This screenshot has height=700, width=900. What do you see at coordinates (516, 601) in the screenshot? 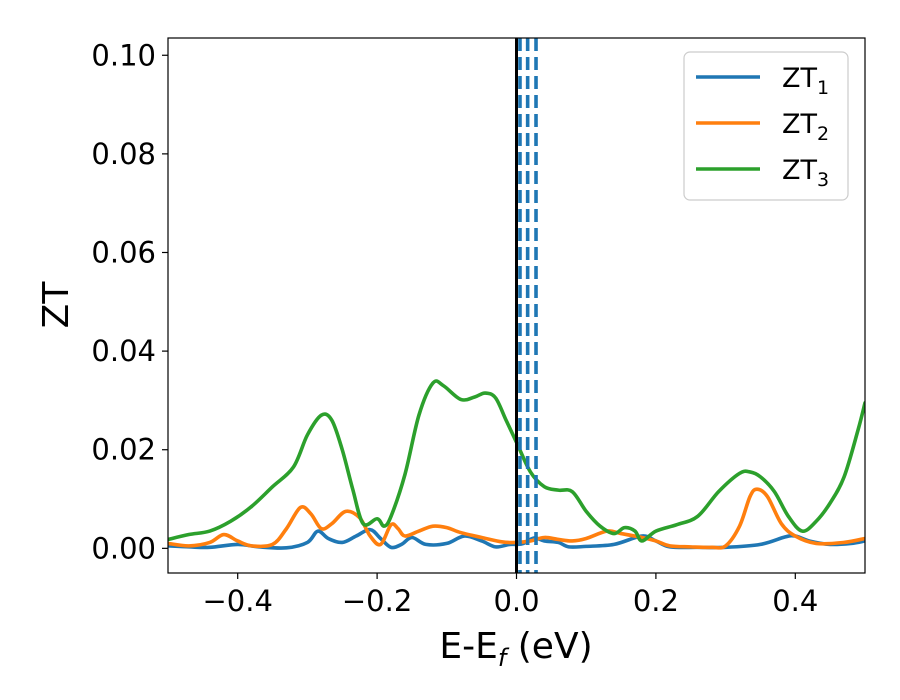
I see `x-tick-label: 0.0` at bounding box center [516, 601].